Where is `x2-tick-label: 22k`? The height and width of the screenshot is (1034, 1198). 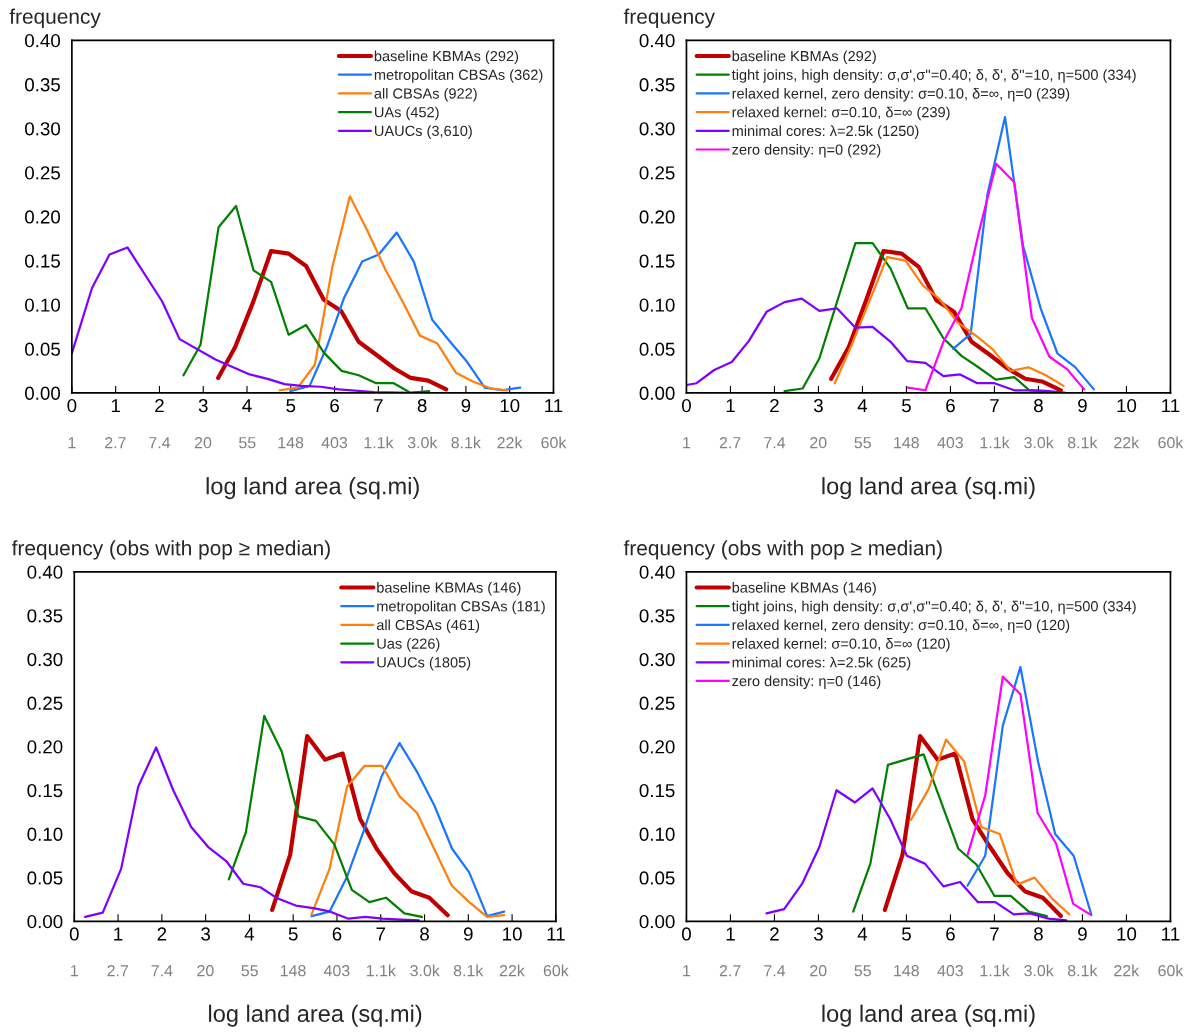 x2-tick-label: 22k is located at coordinates (1127, 442).